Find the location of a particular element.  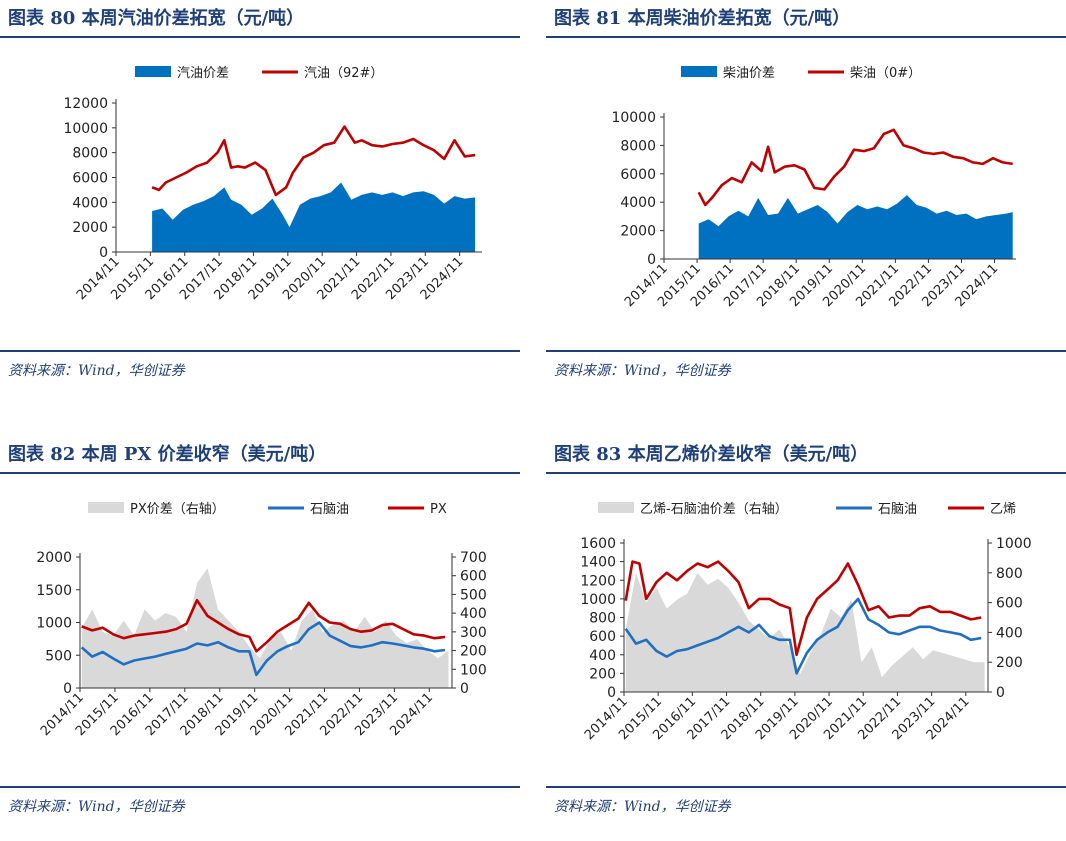

legend-label: PX价差（右轴） is located at coordinates (177, 509).